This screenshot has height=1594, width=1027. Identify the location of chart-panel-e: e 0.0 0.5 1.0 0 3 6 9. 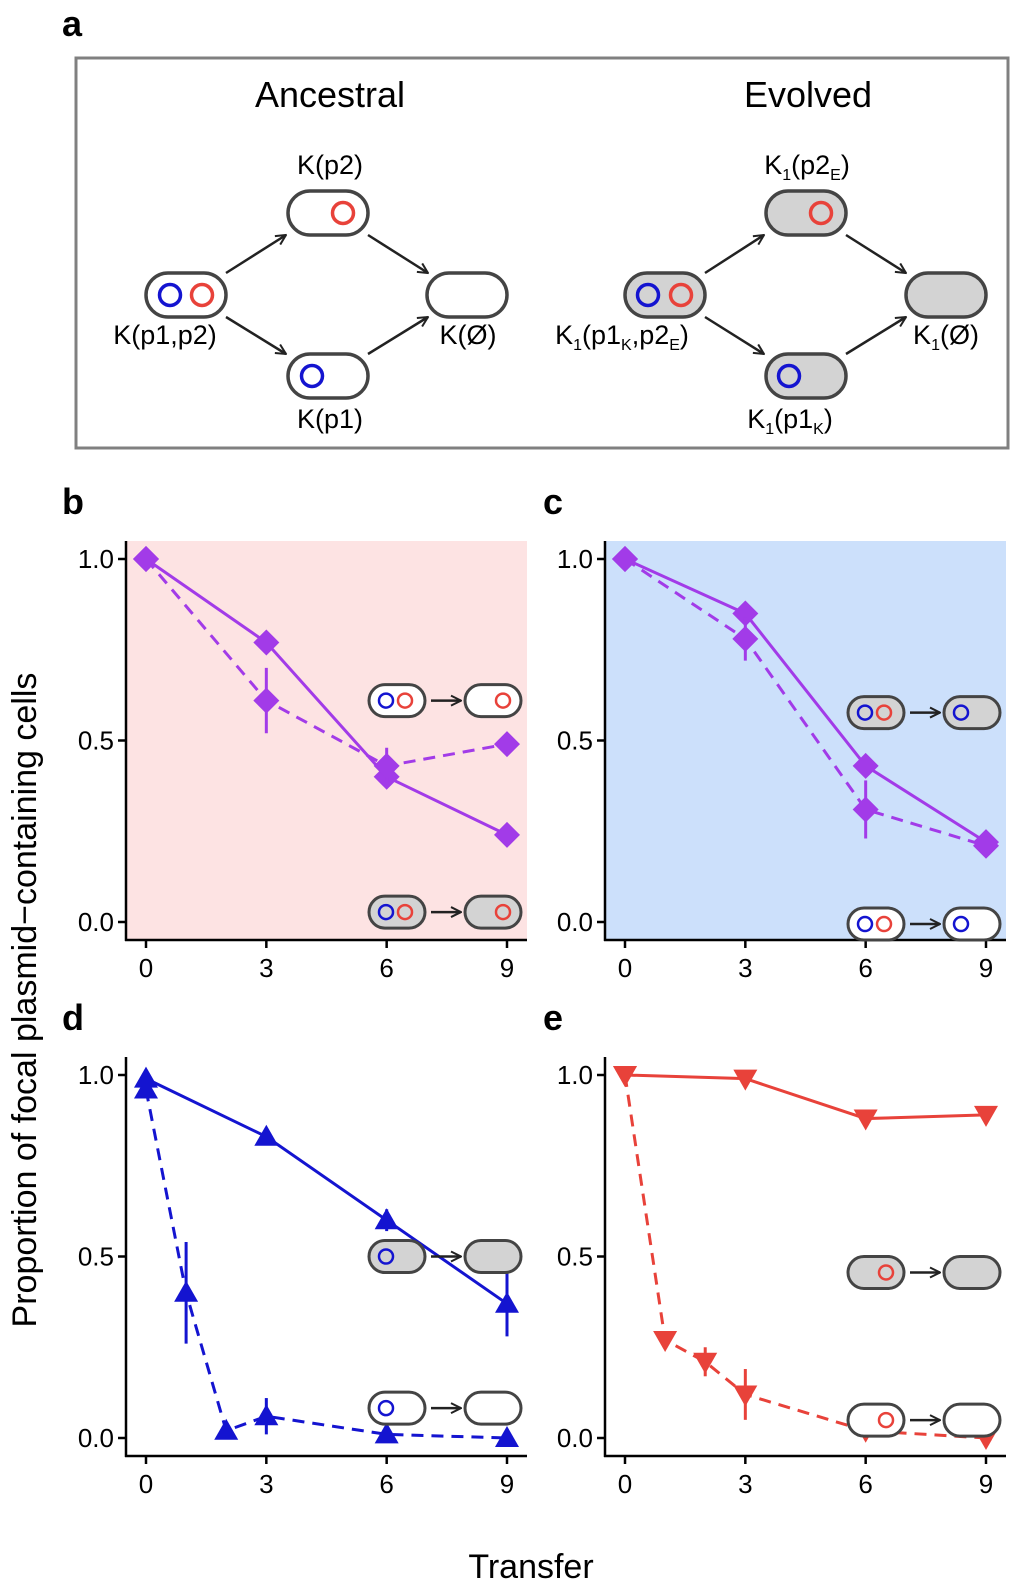
(774, 1248).